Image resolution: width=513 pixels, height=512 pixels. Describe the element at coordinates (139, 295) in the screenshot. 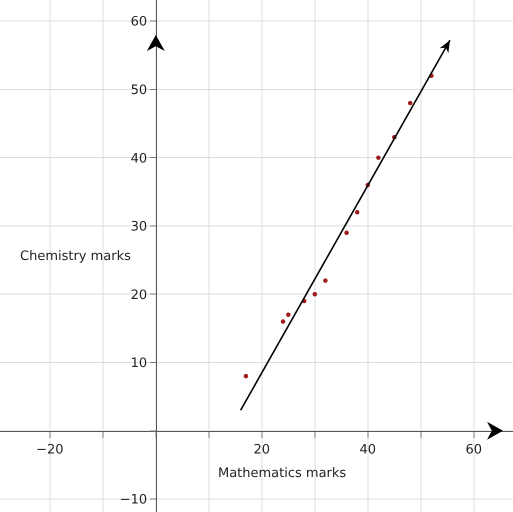

I see `y-tick-label: 20` at that location.